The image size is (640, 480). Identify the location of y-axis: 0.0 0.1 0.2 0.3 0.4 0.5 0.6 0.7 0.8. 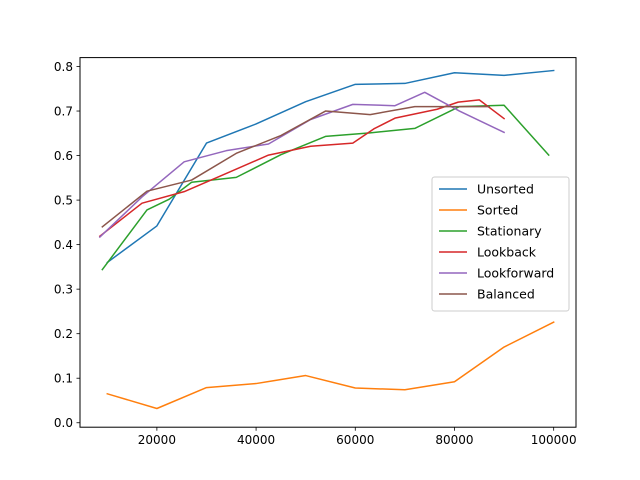
(67, 245).